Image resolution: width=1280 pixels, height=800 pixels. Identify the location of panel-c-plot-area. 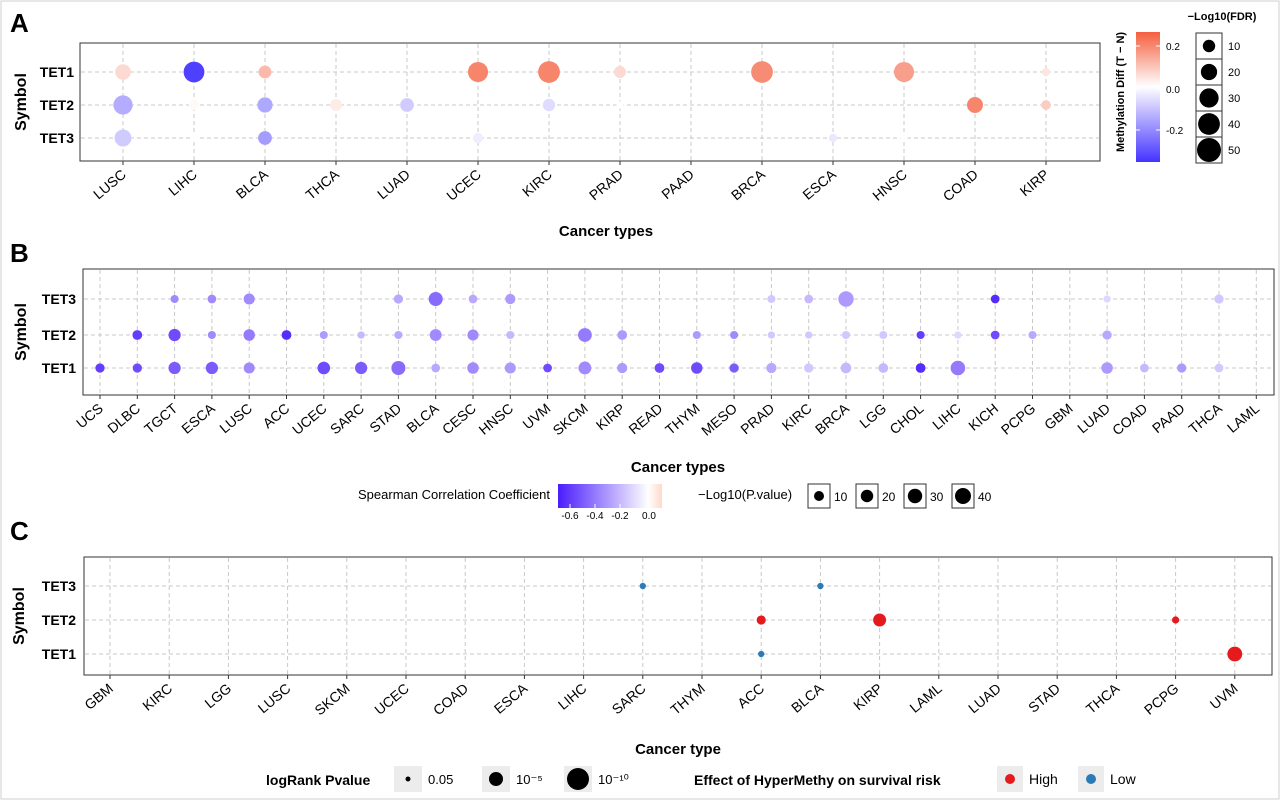
(678, 616).